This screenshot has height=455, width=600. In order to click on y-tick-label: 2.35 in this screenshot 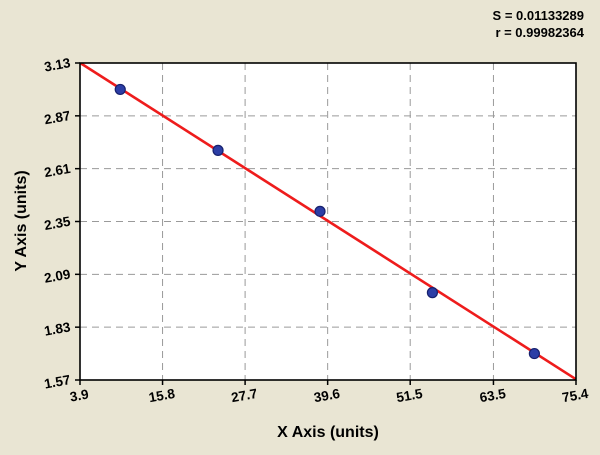, I will do `click(57, 223)`.